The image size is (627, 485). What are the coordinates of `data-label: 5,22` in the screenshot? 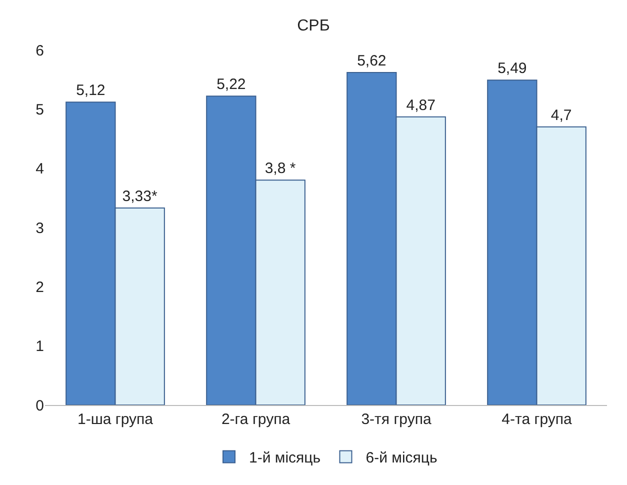 It's located at (231, 85).